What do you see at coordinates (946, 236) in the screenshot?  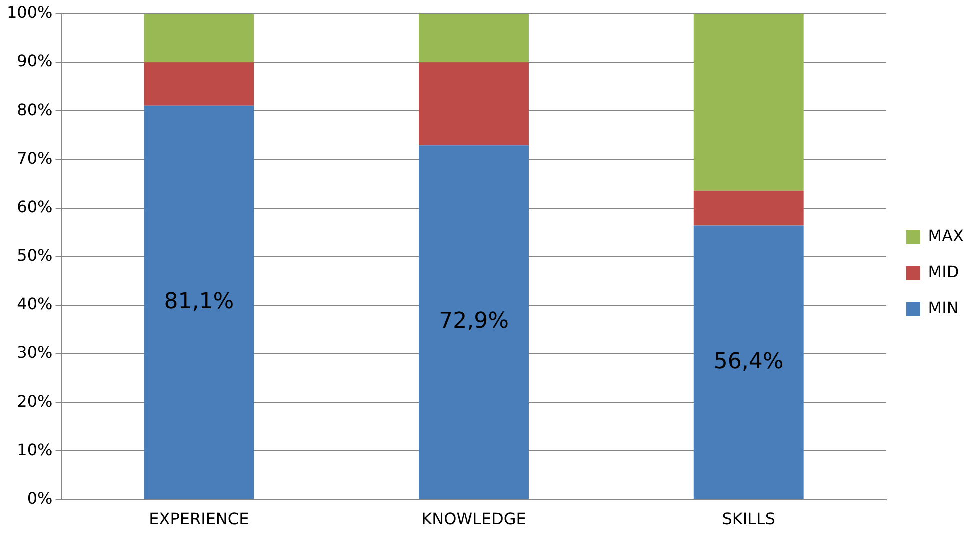 I see `legend-label: MAX` at bounding box center [946, 236].